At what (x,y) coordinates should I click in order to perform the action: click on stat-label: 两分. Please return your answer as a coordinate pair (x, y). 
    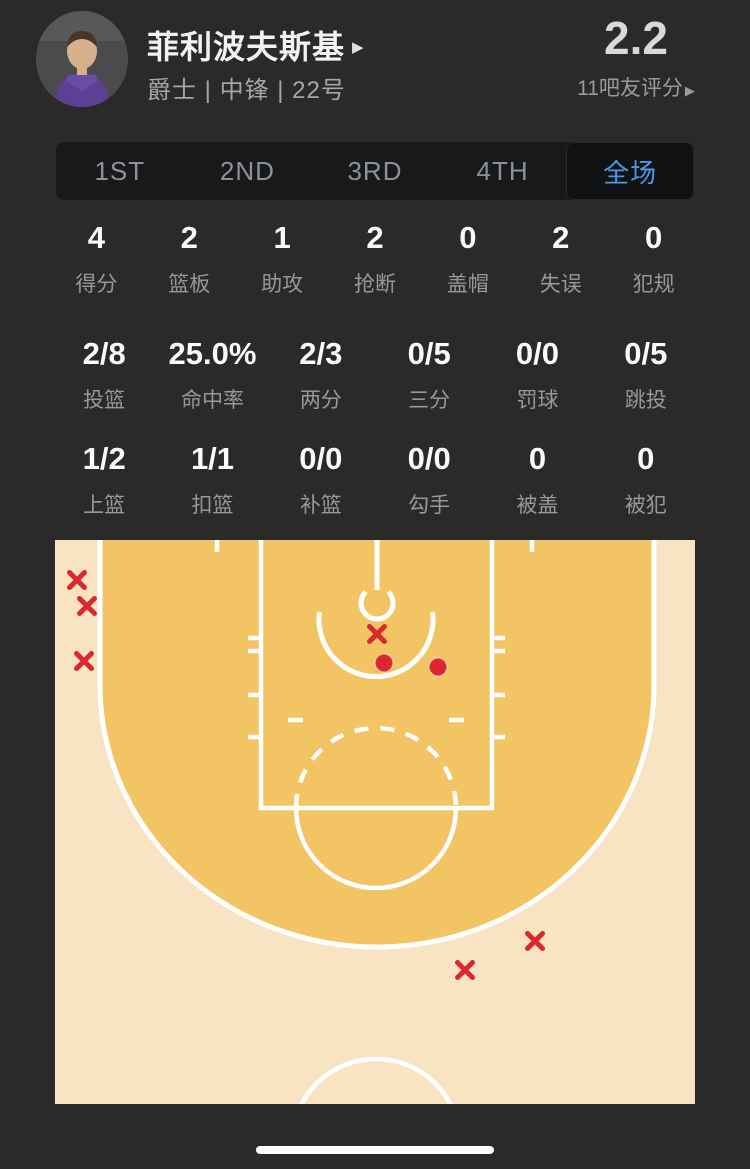
    Looking at the image, I should click on (320, 400).